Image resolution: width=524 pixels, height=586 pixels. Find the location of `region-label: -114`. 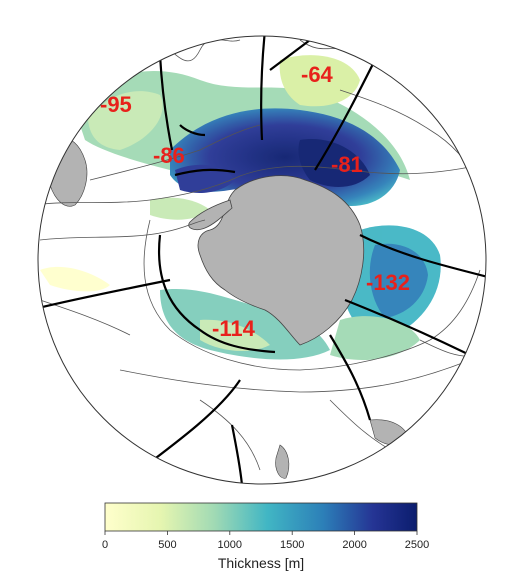

region-label: -114 is located at coordinates (234, 328).